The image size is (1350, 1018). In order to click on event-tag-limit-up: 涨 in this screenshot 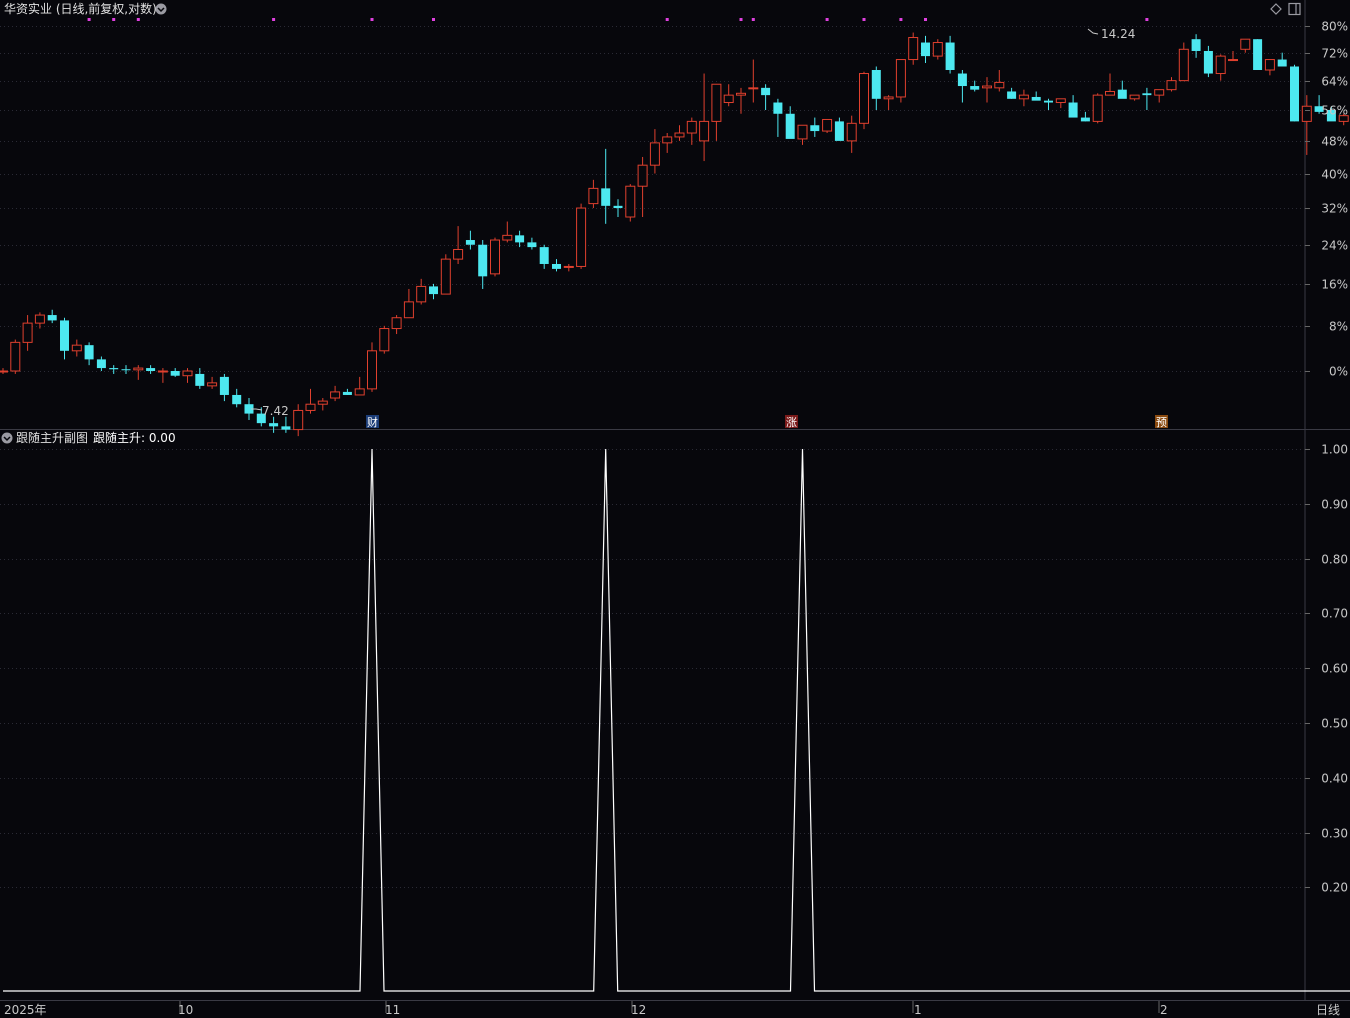, I will do `click(791, 422)`.